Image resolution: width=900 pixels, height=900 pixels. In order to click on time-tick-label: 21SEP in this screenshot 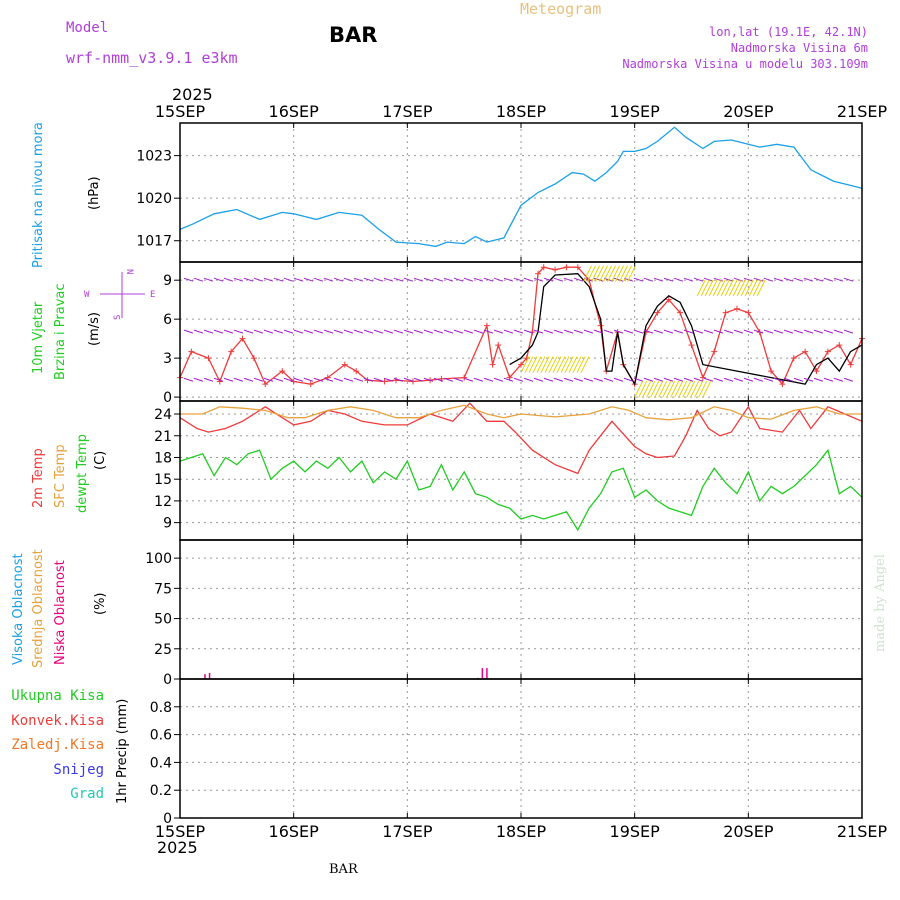, I will do `click(862, 831)`.